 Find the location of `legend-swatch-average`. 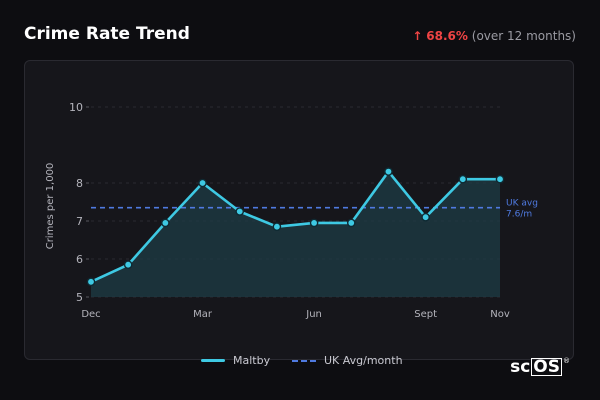

legend-swatch-average is located at coordinates (304, 360).